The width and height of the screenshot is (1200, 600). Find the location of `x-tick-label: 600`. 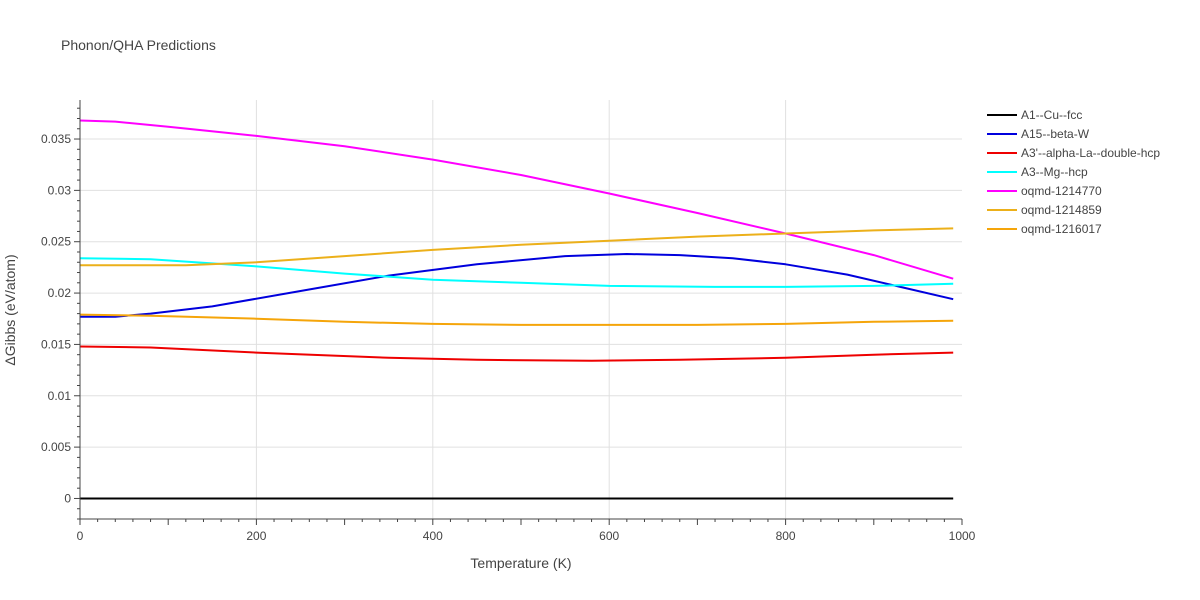

x-tick-label: 600 is located at coordinates (609, 536).